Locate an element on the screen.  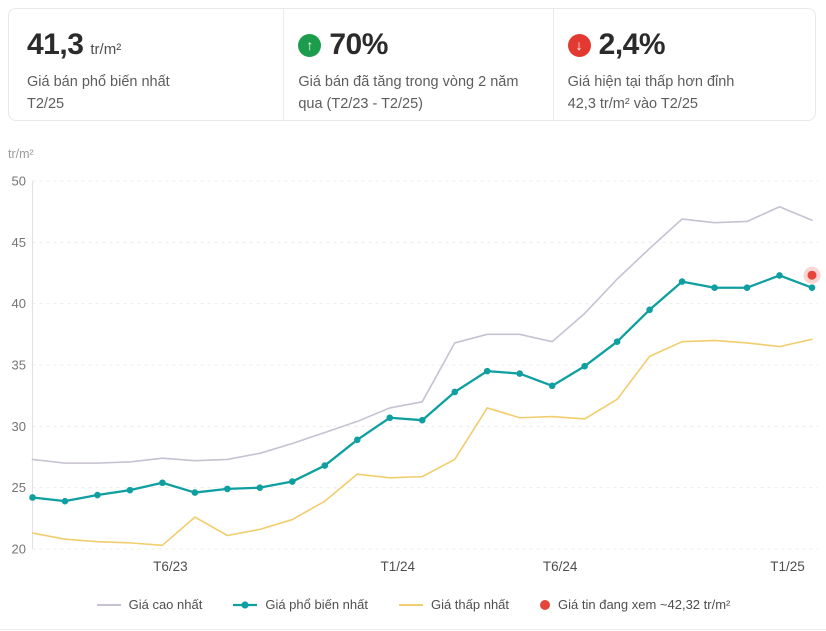
min-price-line-swatch is located at coordinates (410, 604).